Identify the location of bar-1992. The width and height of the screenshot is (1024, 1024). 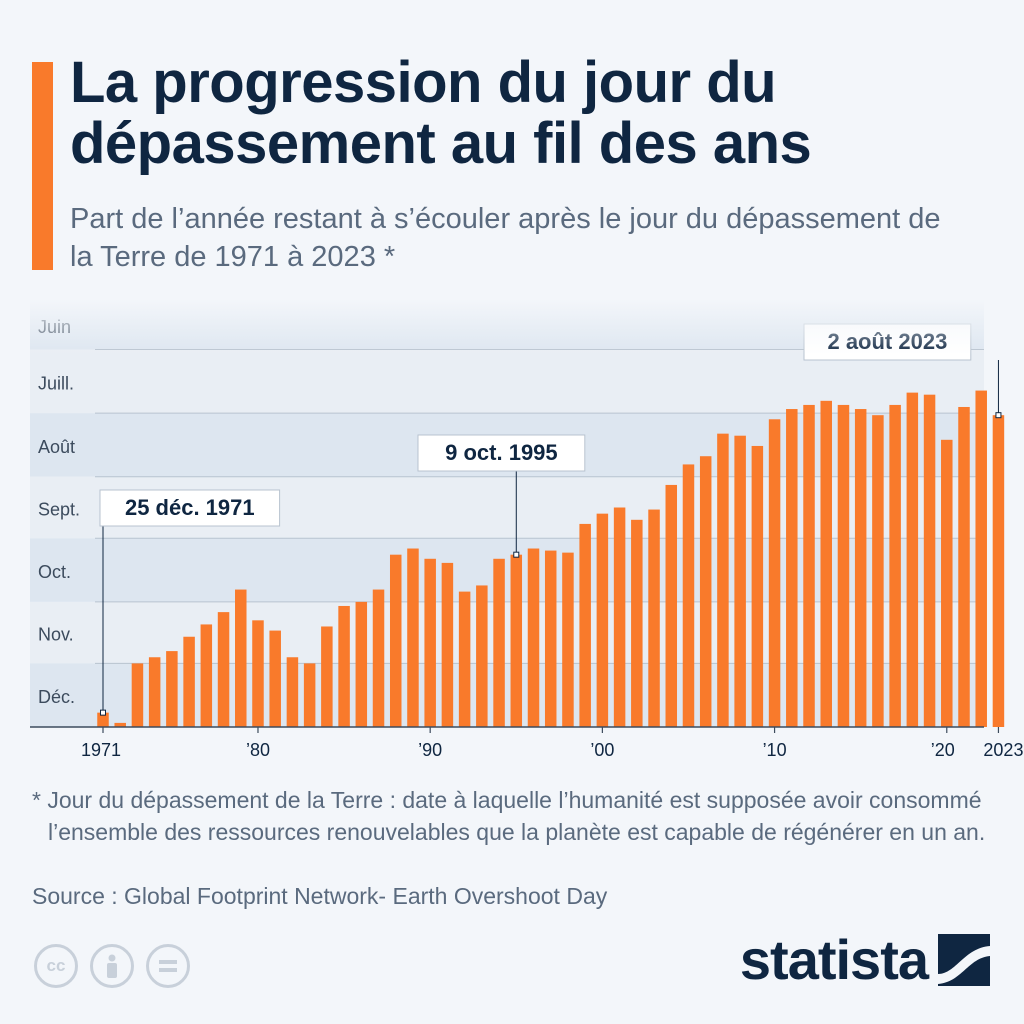
(464, 659).